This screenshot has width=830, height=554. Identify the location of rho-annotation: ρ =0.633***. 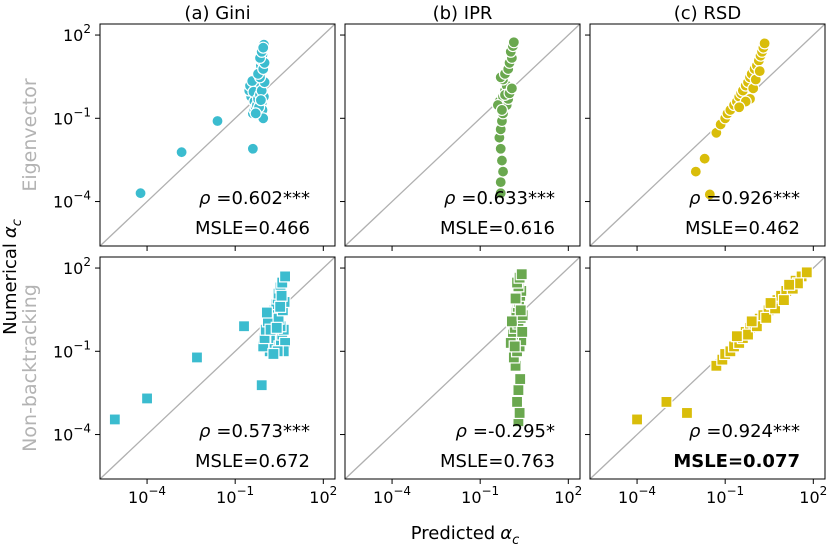
(499, 198).